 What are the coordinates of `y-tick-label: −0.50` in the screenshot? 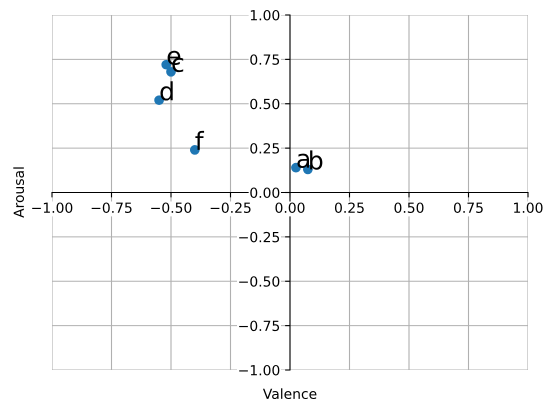 It's located at (259, 281).